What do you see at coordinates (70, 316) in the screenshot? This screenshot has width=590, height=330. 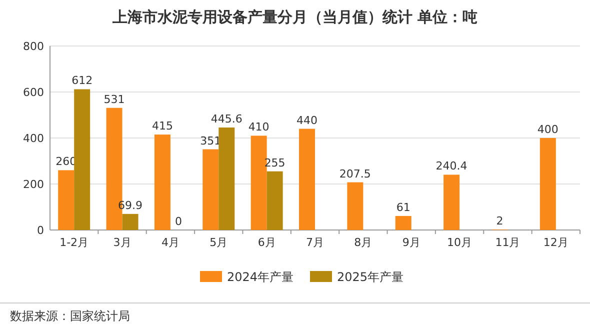 I see `source-note: 数据来源：国家统计局` at bounding box center [70, 316].